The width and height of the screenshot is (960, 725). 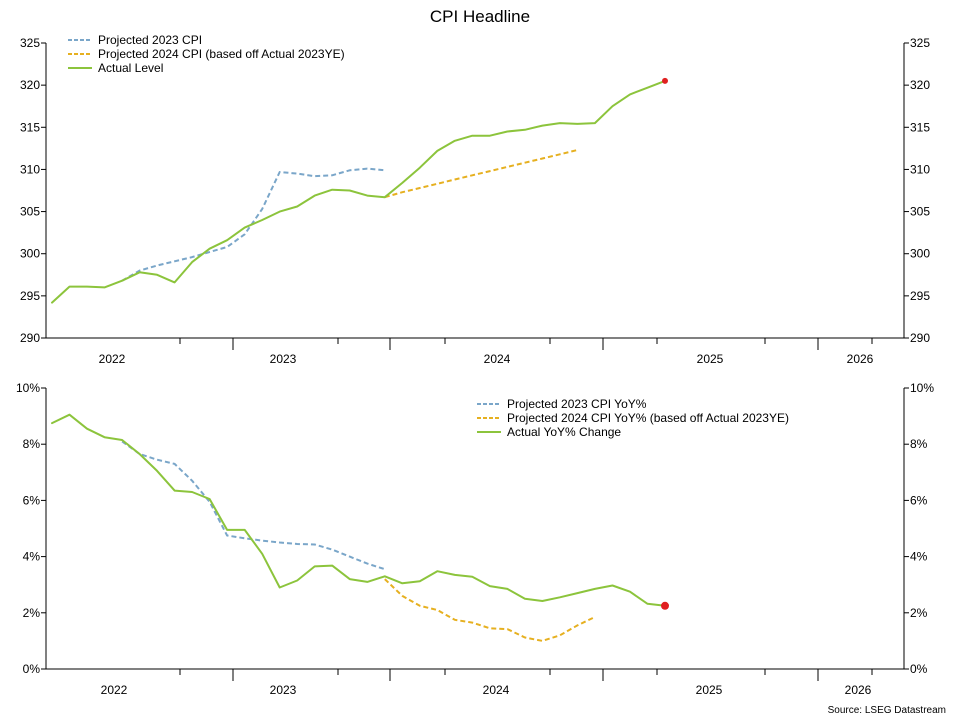 I want to click on y-tick-label-left: 305, so click(x=30, y=212).